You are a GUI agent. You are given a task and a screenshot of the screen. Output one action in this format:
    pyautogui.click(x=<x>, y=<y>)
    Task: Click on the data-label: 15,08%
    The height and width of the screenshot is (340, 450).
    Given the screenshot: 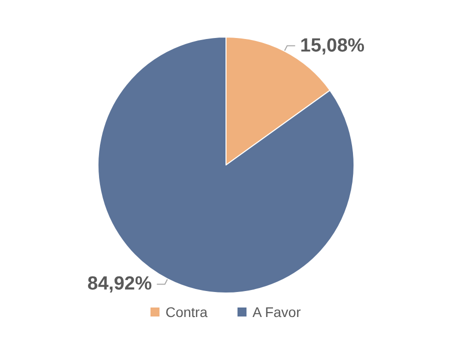 What is the action you would take?
    pyautogui.click(x=332, y=45)
    